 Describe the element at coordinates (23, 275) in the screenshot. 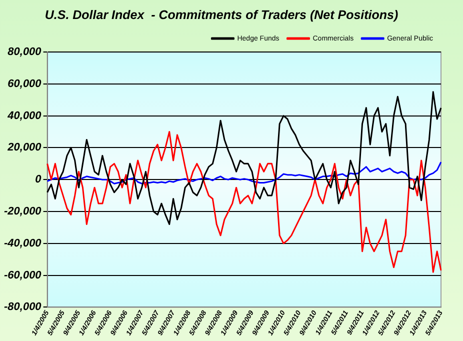

I see `y-tick-label: -60,000` at that location.